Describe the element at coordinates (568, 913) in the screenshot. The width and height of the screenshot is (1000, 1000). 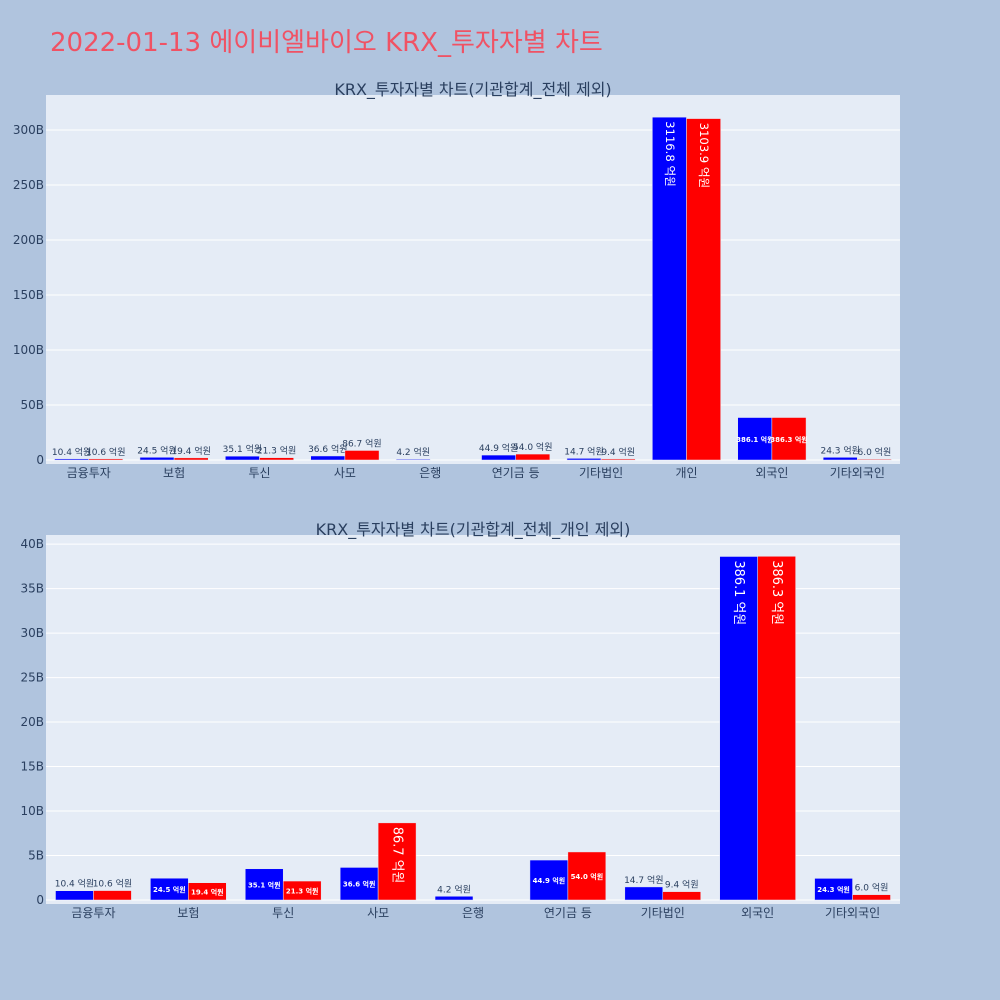
I see `x-tick-label: 연기금 등` at that location.